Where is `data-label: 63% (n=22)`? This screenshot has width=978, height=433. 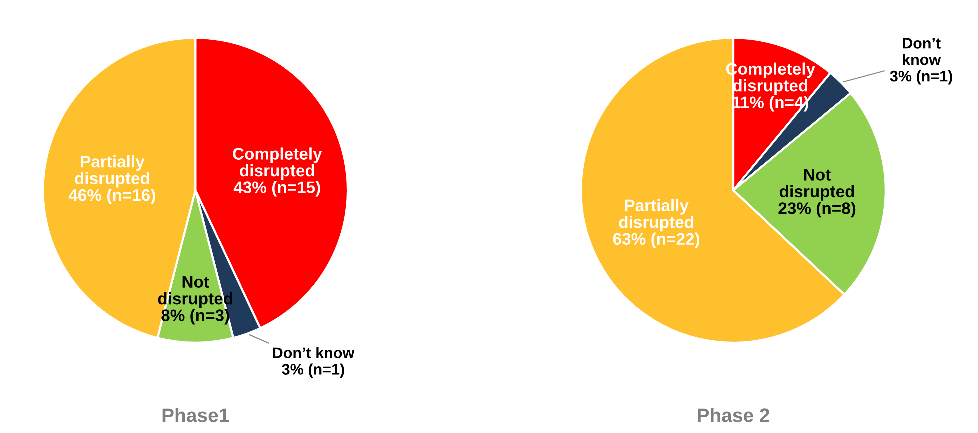
data-label: 63% (n=22) is located at coordinates (656, 240).